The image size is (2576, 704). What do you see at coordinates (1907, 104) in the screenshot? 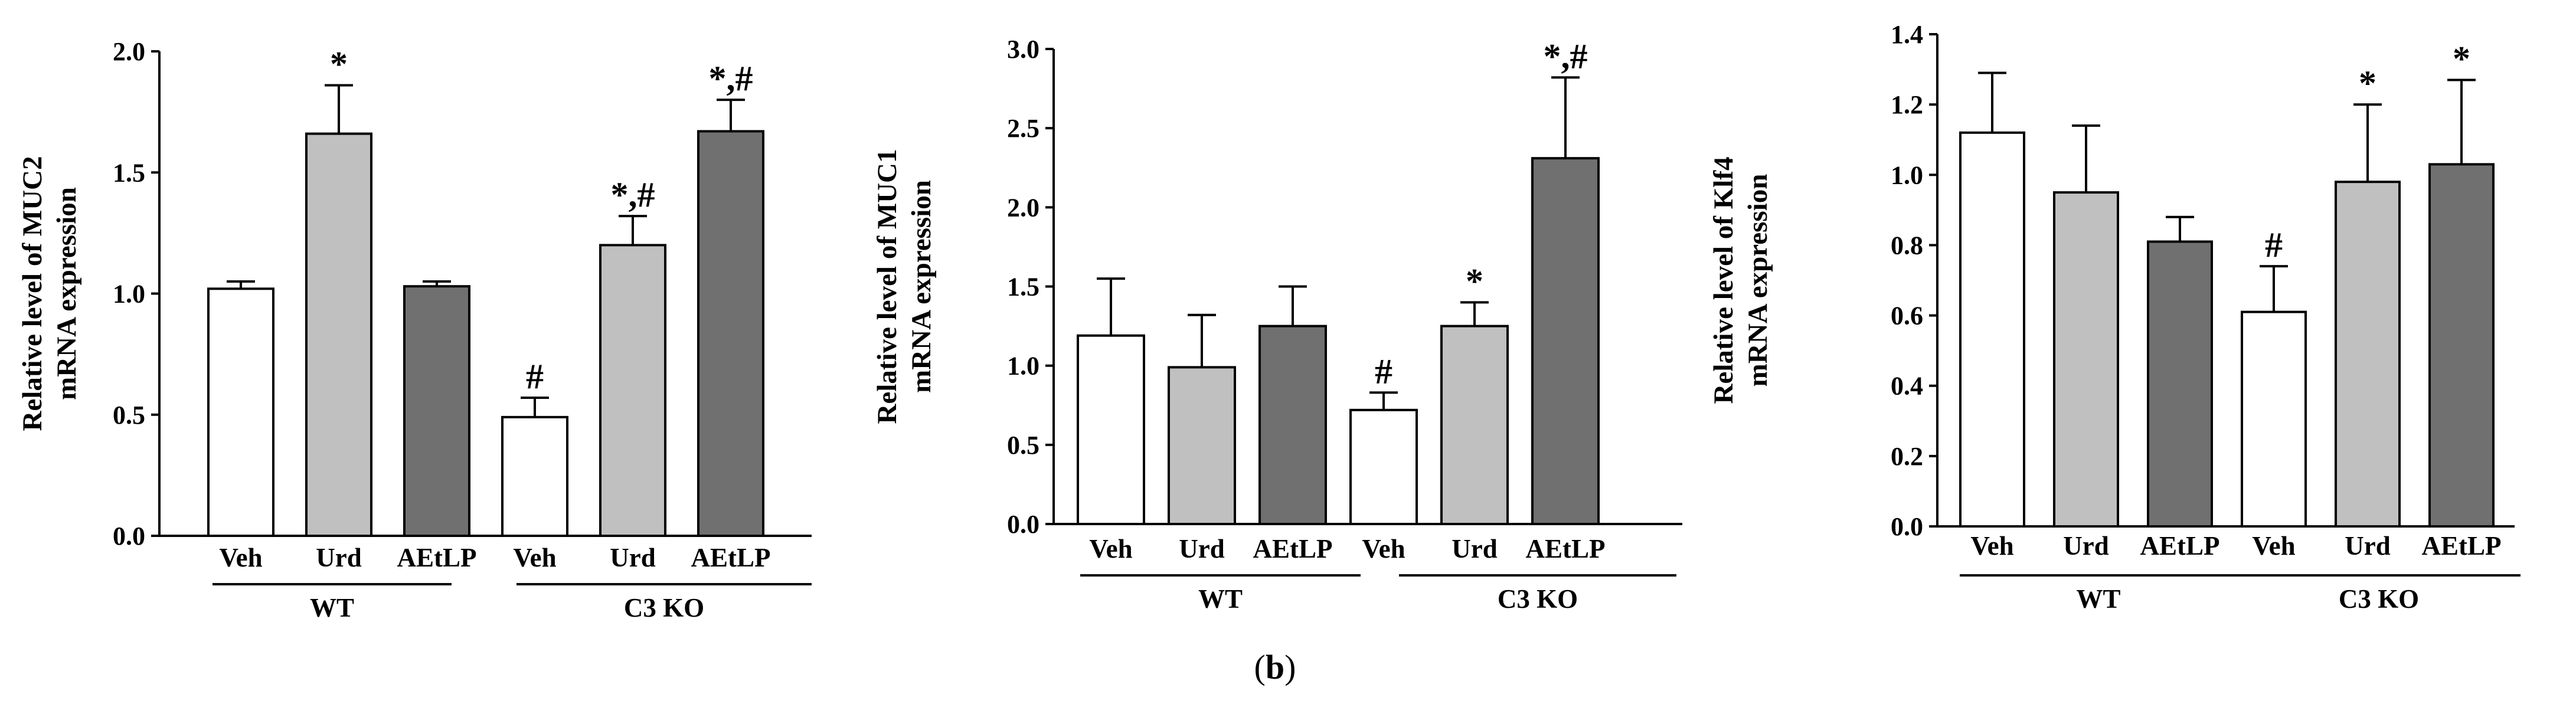
I see `y-tick-label: 1.2` at bounding box center [1907, 104].